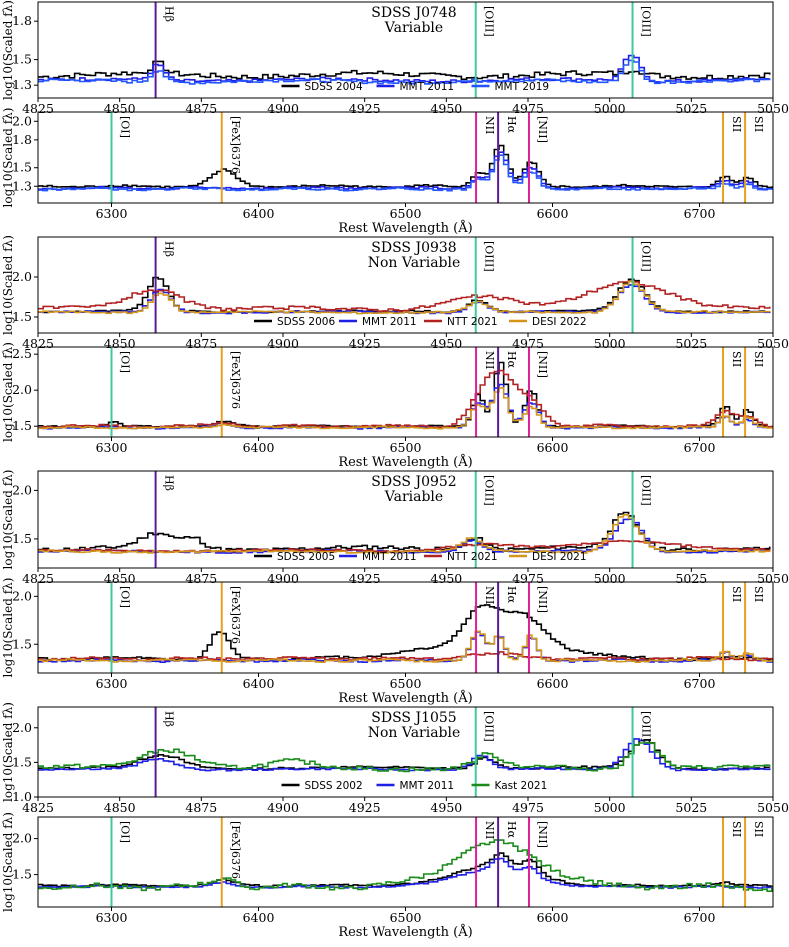  Describe the element at coordinates (283, 578) in the screenshot. I see `x-tick-label: 4900` at that location.